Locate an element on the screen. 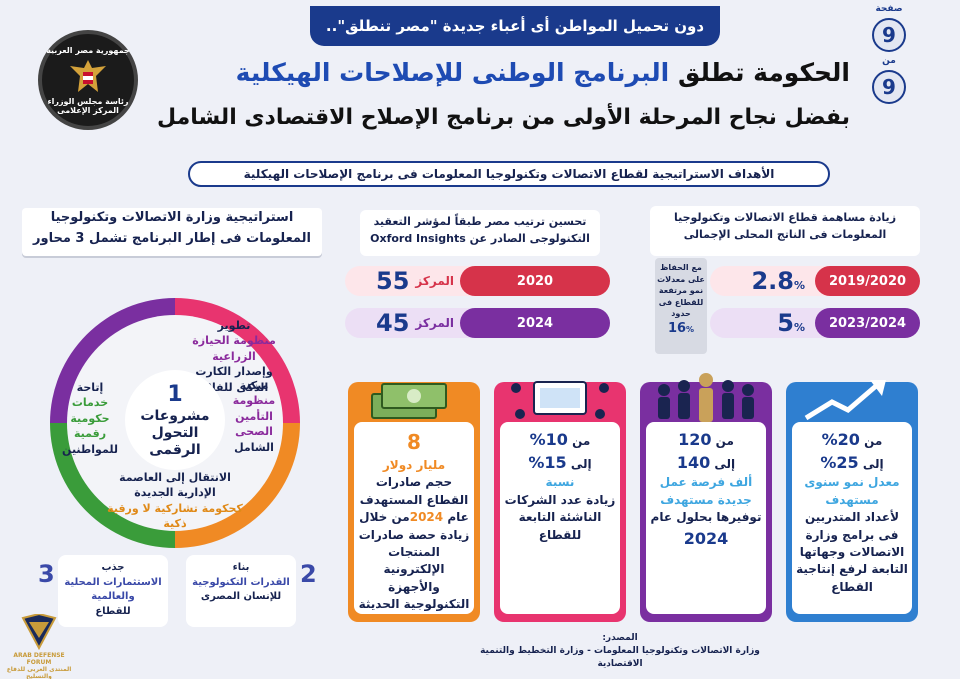  rank-row-1: 2020 المركز 55 is located at coordinates (477, 281).